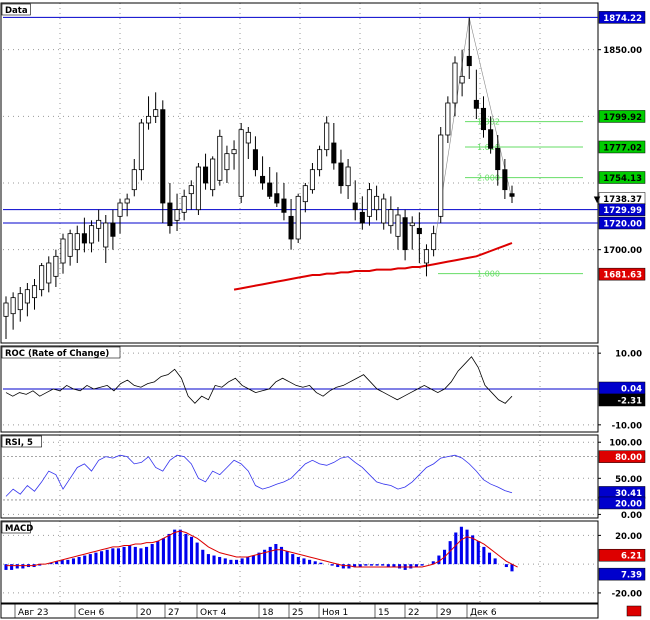 The image size is (650, 620). I want to click on x-axis-label: Сен 6, so click(91, 613).